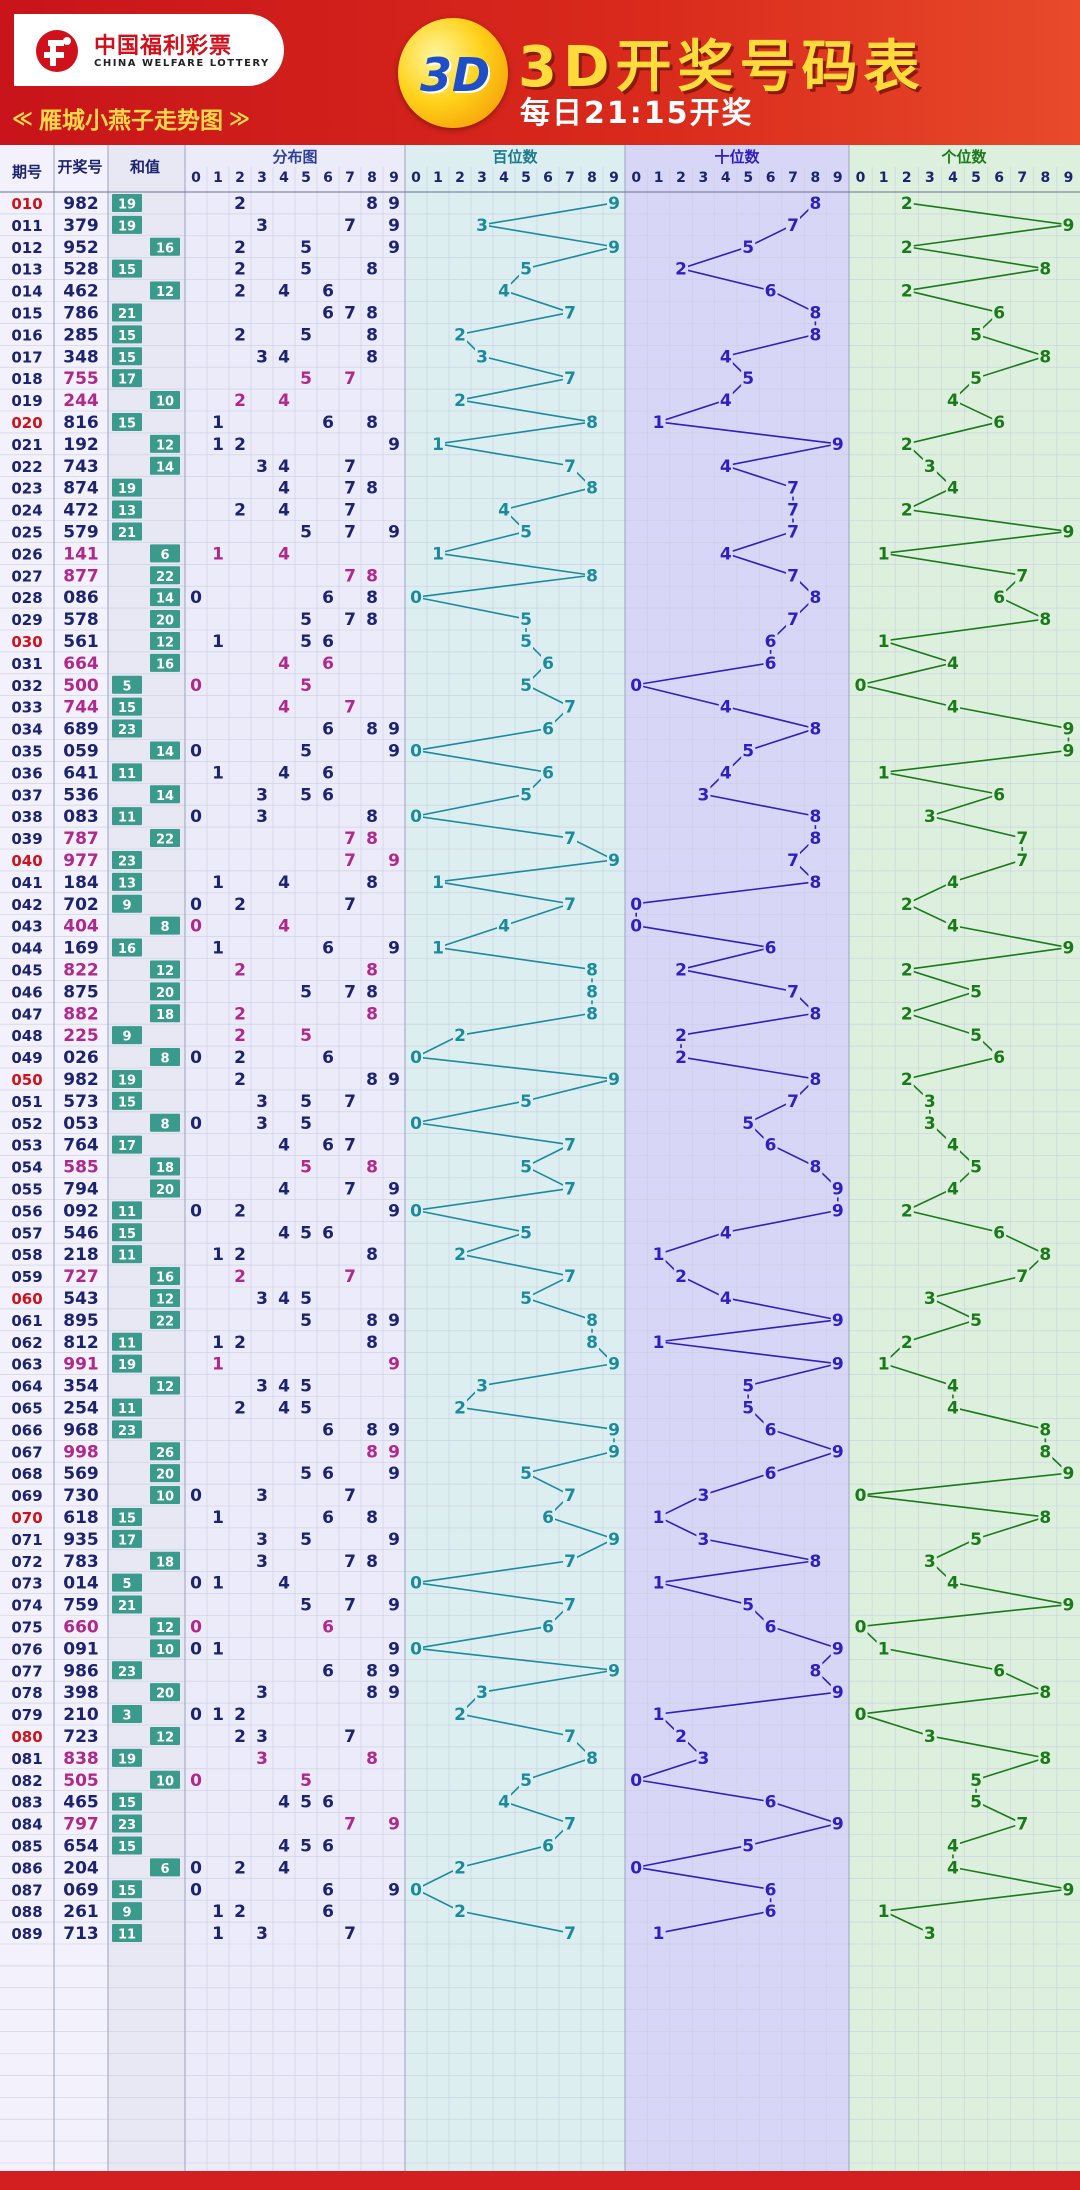 The height and width of the screenshot is (2190, 1080). Describe the element at coordinates (462, 1014) in the screenshot. I see `table-row: 047 882 18 82 8 8 2` at that location.